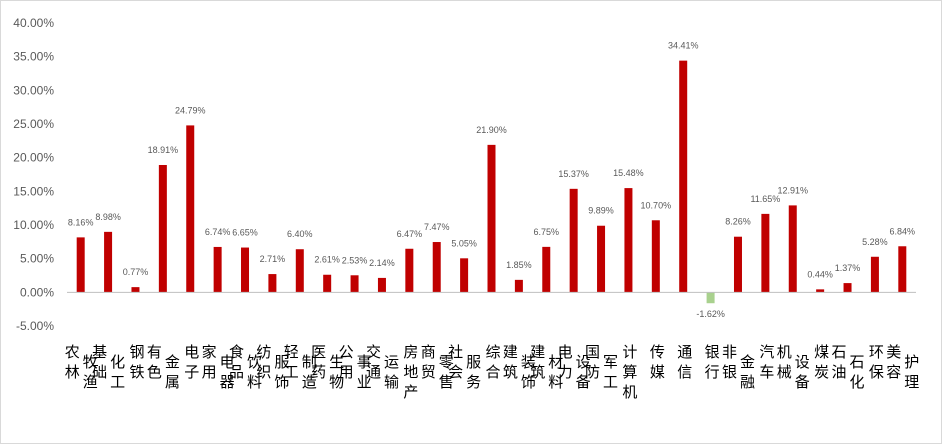 The width and height of the screenshot is (942, 448). I want to click on data-label: 18.91%, so click(163, 150).